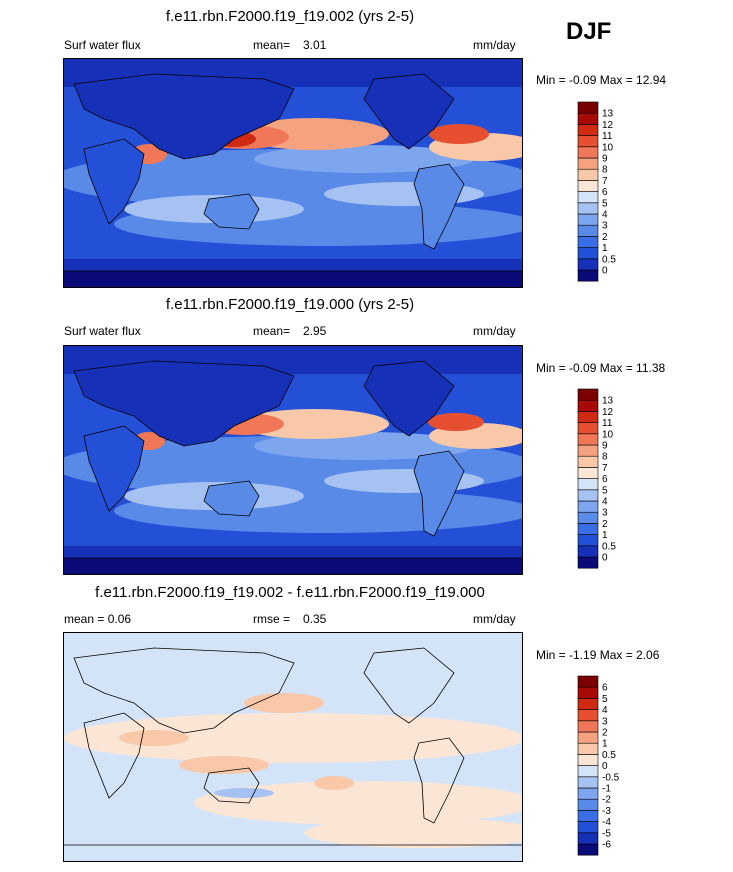  What do you see at coordinates (608, 401) in the screenshot?
I see `colorbar-tick-label: 13` at bounding box center [608, 401].